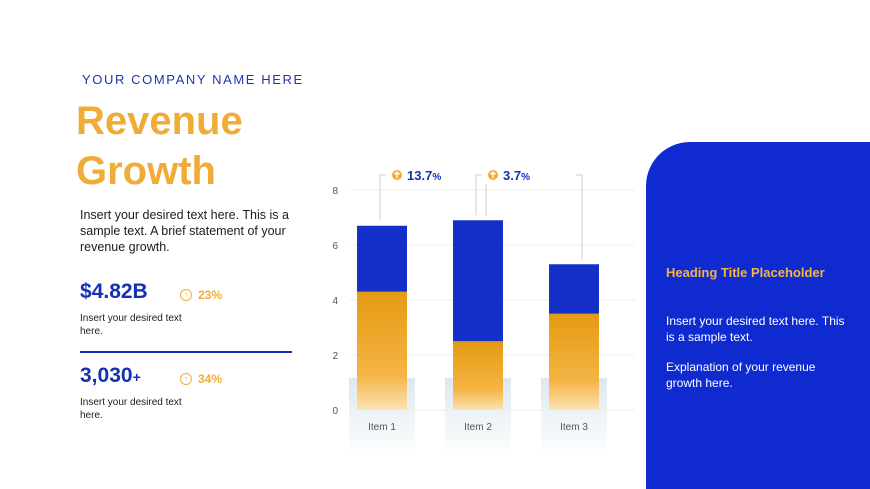 The width and height of the screenshot is (870, 489). Describe the element at coordinates (119, 291) in the screenshot. I see `metric-number: 4.82B` at that location.